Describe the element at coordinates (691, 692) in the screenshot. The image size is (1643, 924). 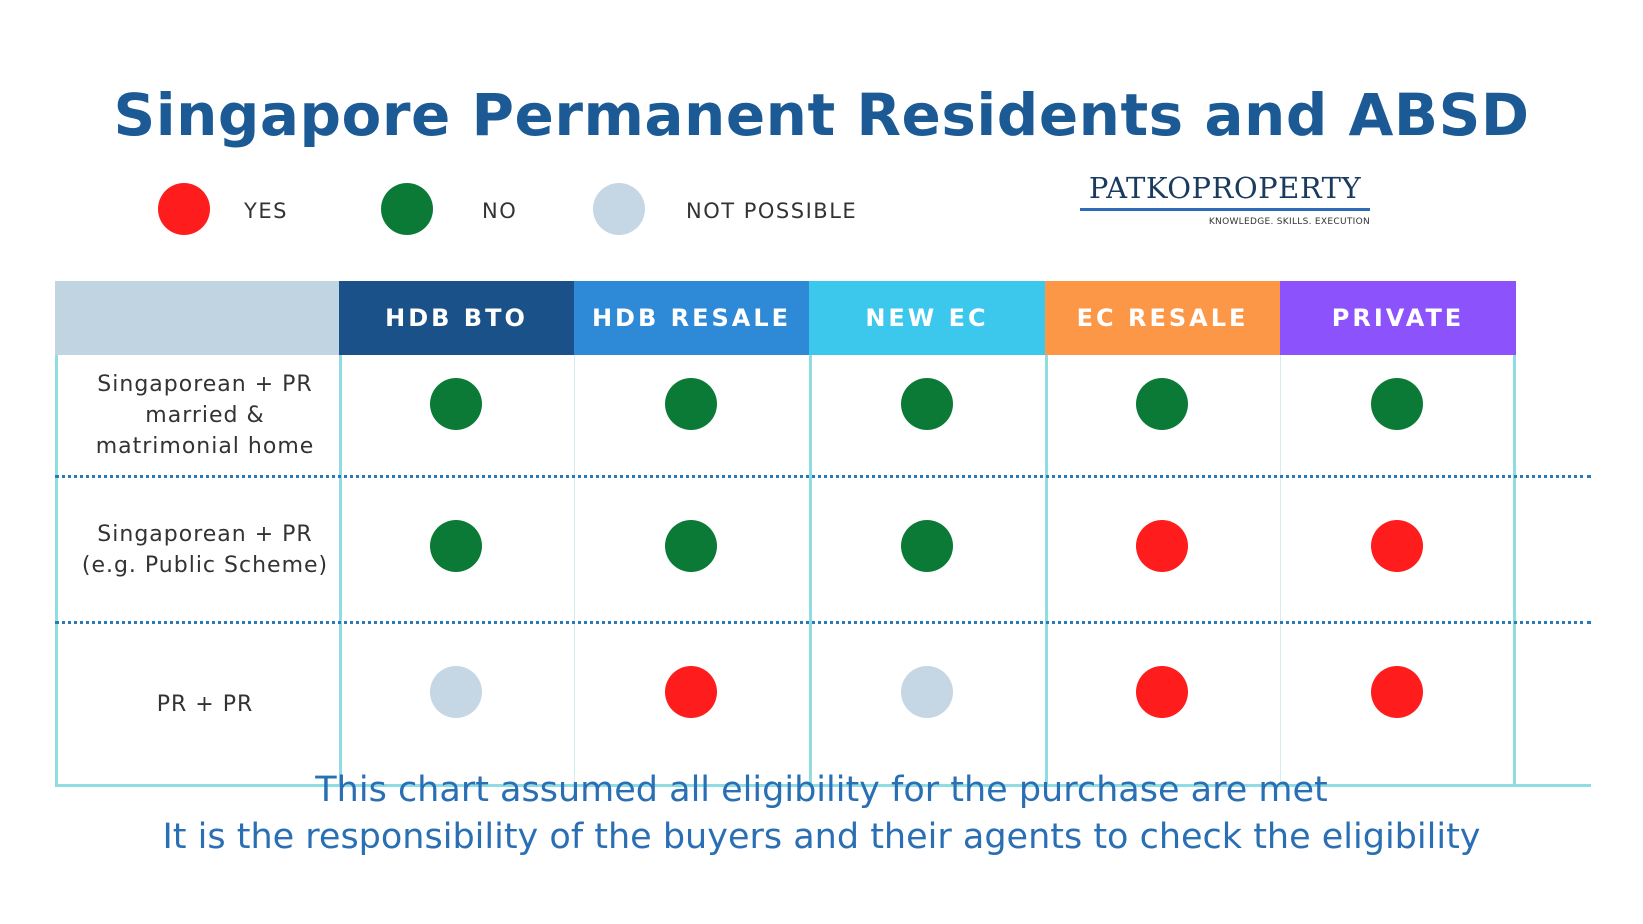
I see `status-dot-r3-hdb-resale` at that location.